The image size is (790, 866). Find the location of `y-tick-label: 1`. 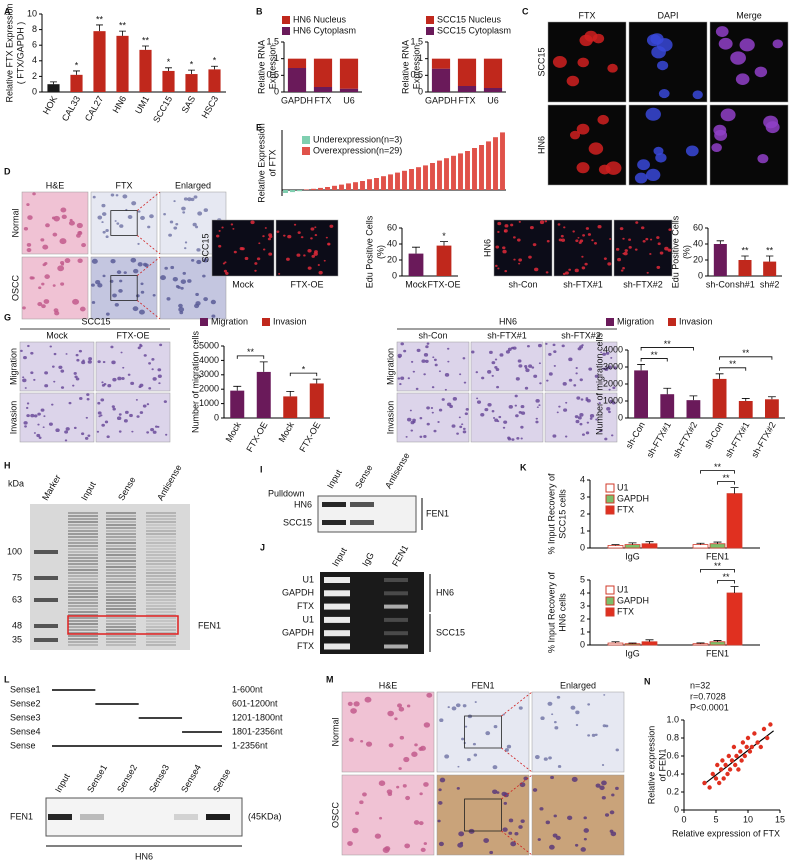

y-tick-label: 1 is located at coordinates (582, 530).